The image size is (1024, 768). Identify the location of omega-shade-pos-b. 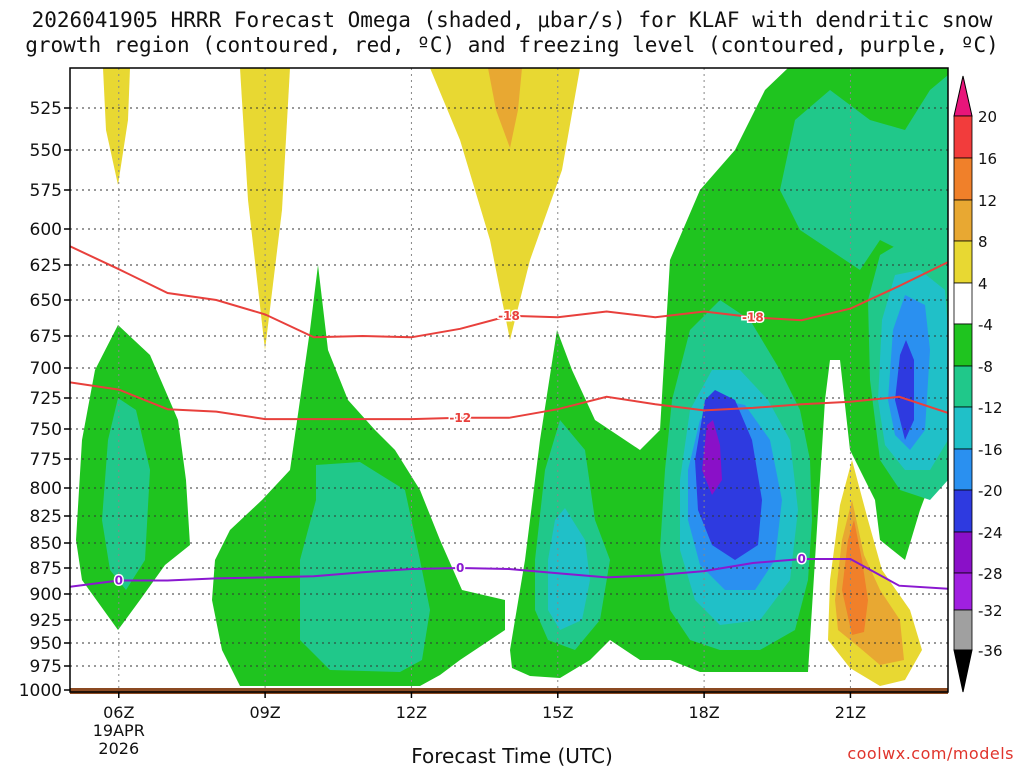
(265, 209).